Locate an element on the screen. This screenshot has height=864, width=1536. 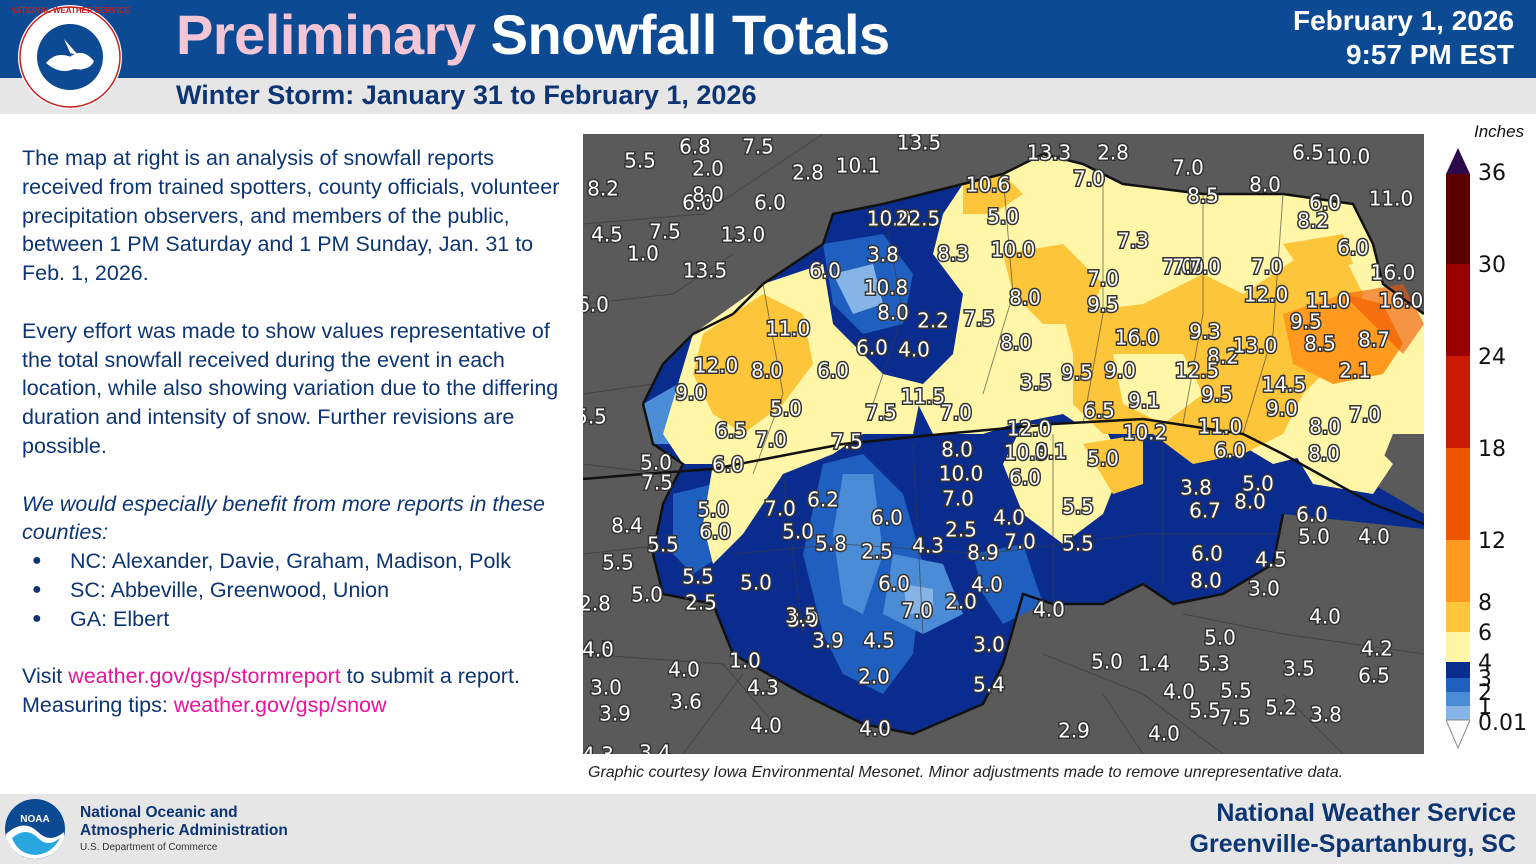
legend-title: Inches is located at coordinates (1499, 131).